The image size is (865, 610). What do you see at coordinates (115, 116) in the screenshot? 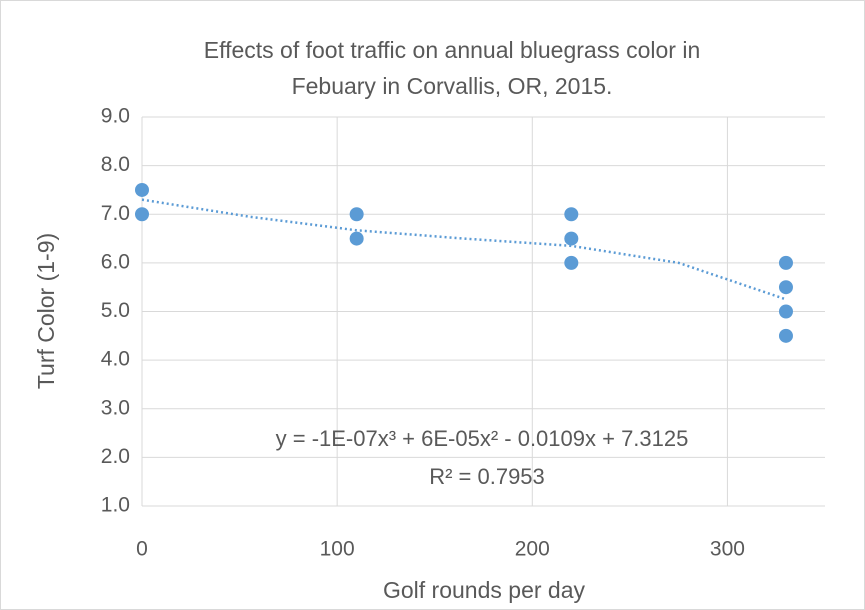
I see `y-tick-label: 9.0` at bounding box center [115, 116].